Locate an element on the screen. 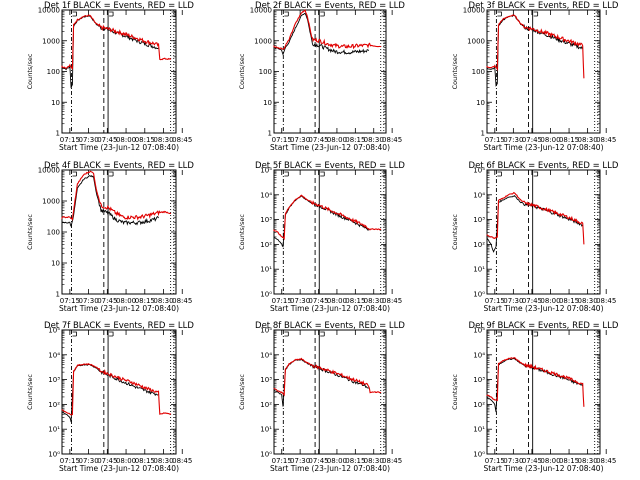 This screenshot has width=640, height=480. panel-6-frame is located at coordinates (543, 232).